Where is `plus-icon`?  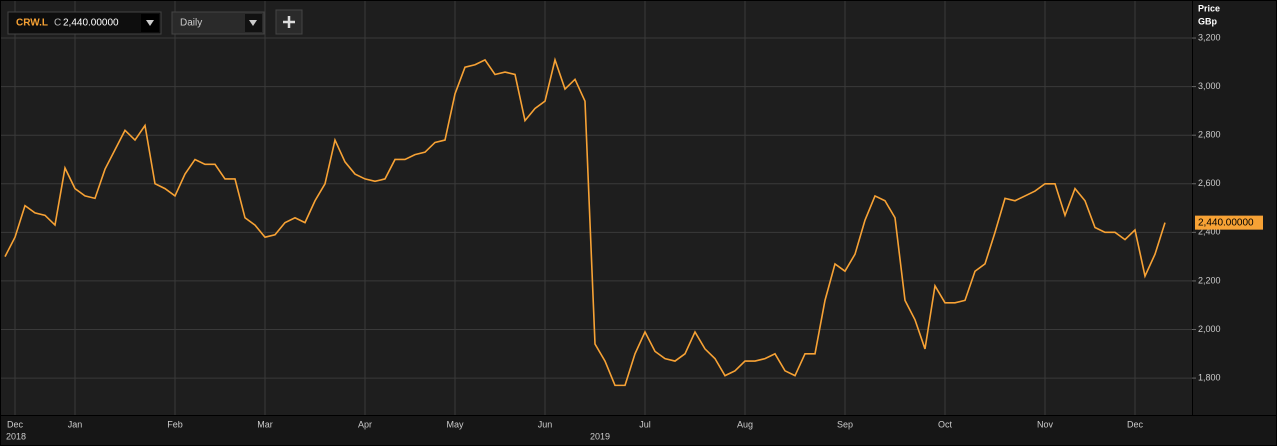
plus-icon is located at coordinates (289, 22).